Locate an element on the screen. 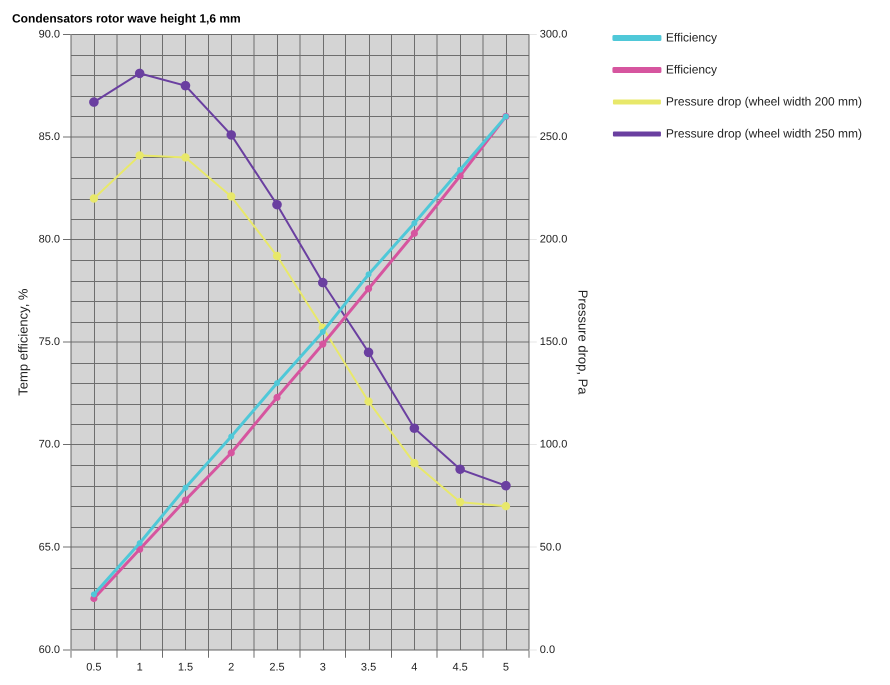 This screenshot has height=685, width=890. x-tick-label: 3 is located at coordinates (323, 667).